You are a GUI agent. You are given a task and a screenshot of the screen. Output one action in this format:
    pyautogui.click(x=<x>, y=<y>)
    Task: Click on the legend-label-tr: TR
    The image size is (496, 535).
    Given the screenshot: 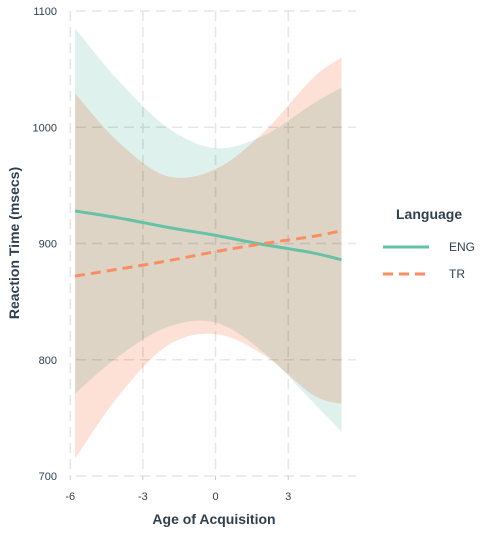 What is the action you would take?
    pyautogui.click(x=457, y=274)
    